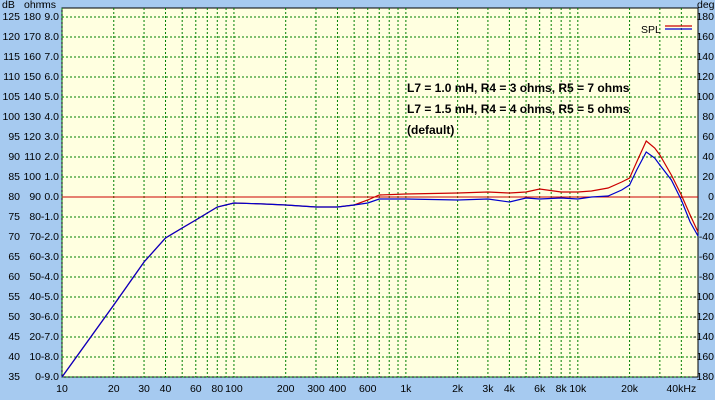 The height and width of the screenshot is (400, 715). I want to click on y2-tick-label: 0, so click(711, 197).